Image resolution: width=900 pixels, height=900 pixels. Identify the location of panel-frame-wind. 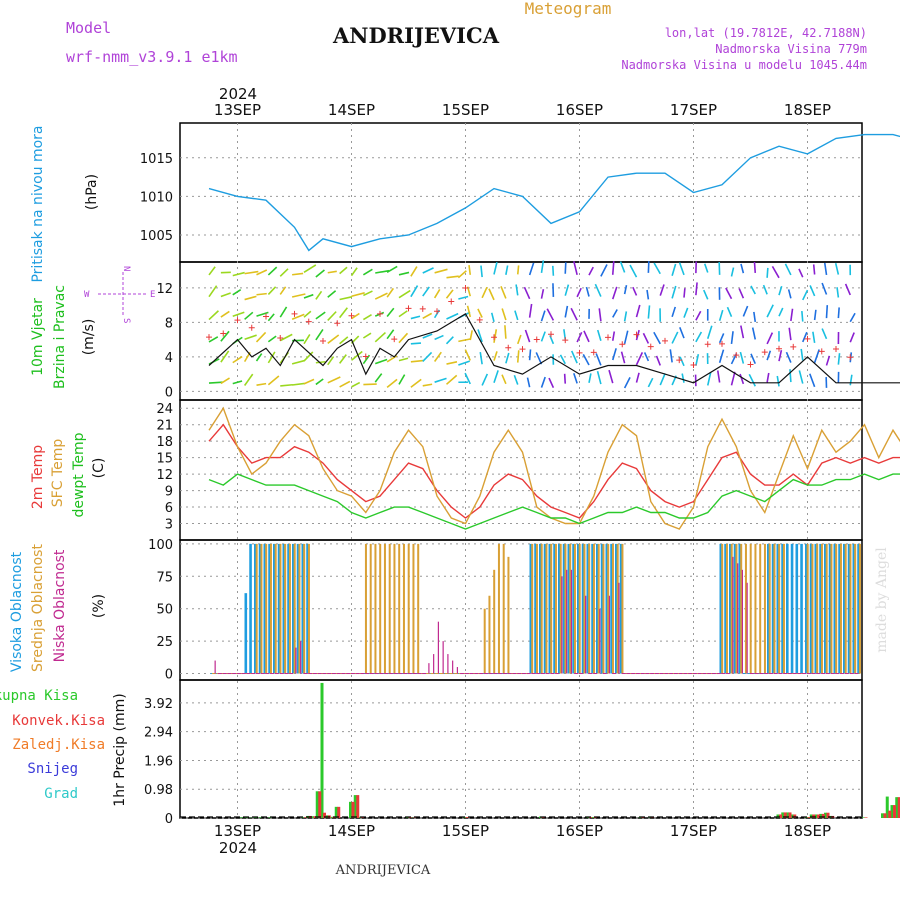
(521, 331).